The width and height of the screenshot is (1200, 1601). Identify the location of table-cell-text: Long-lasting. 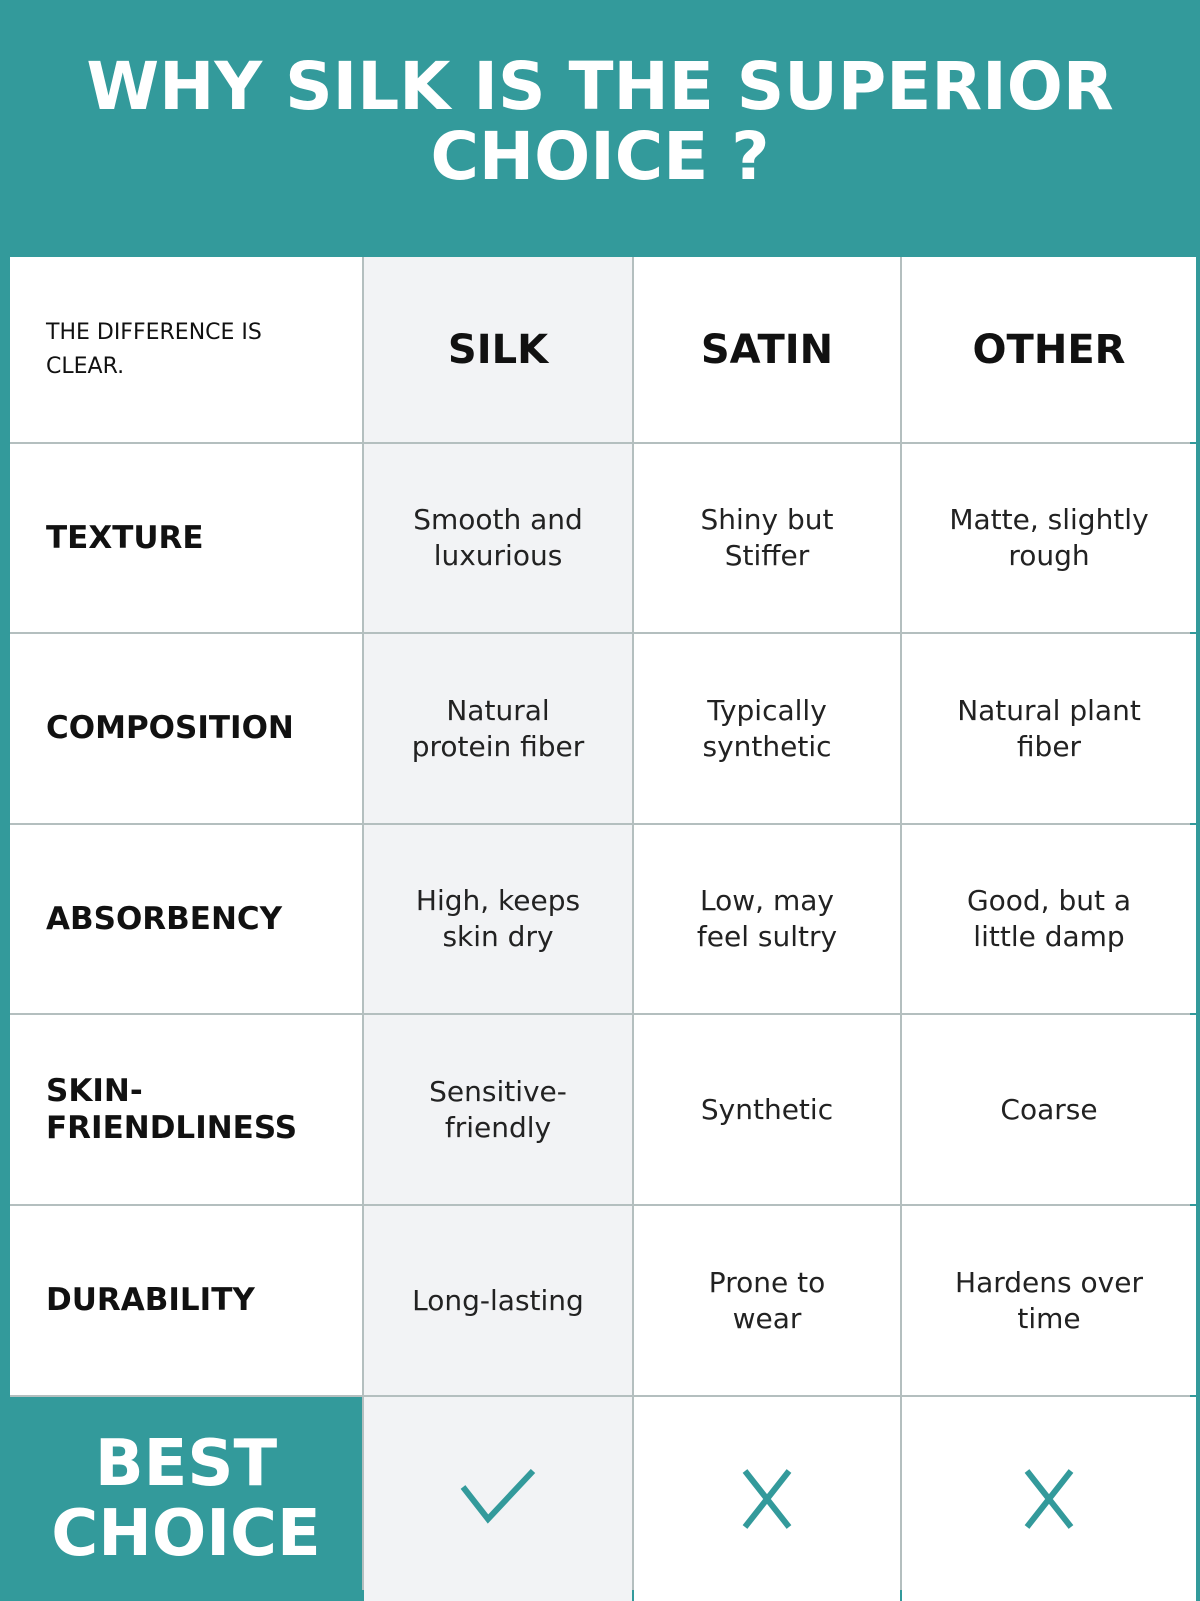
(498, 1300).